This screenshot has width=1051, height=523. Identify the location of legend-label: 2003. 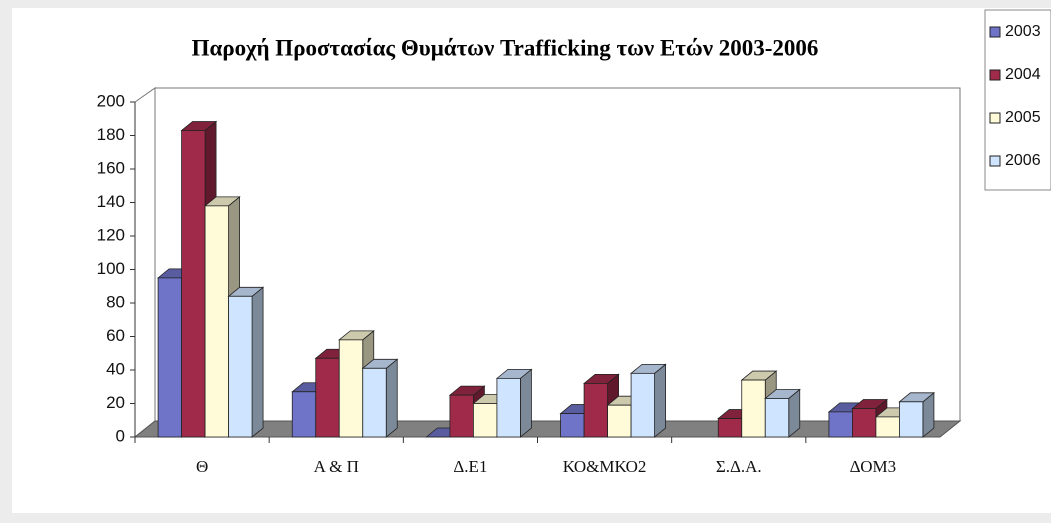
(1023, 31).